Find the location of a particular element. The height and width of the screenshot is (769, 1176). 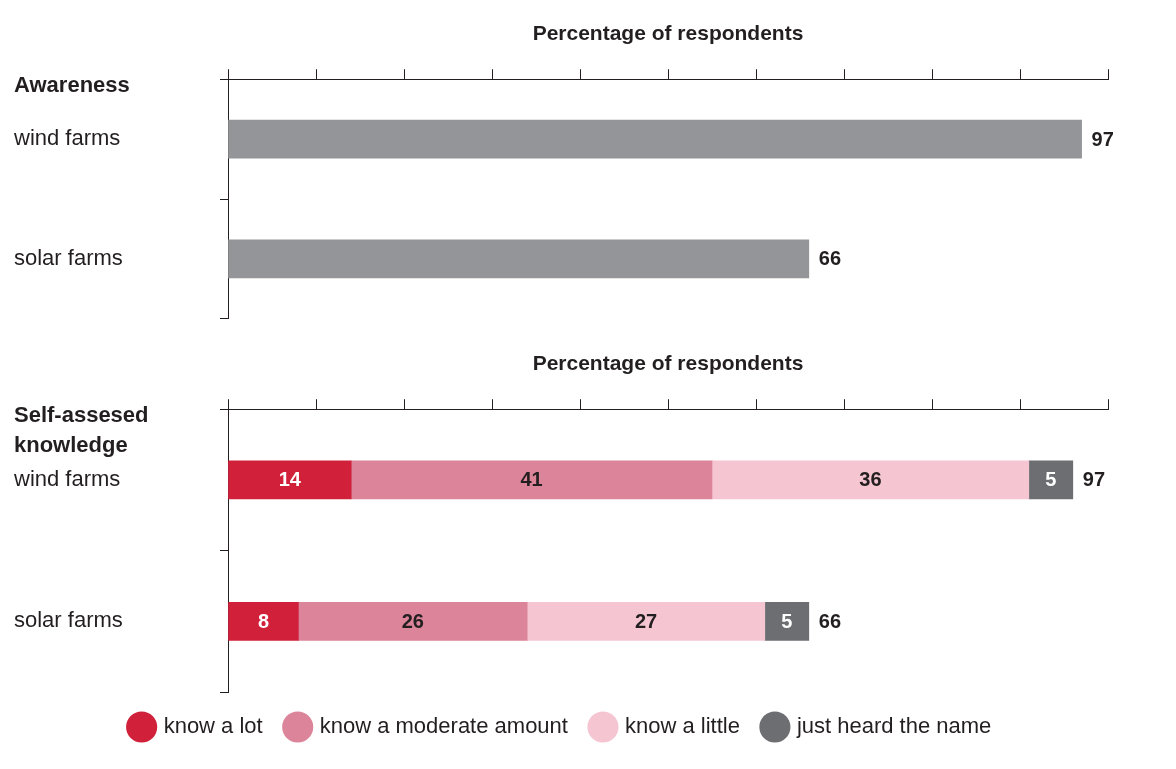

legend-label: know a moderate amount is located at coordinates (443, 726).